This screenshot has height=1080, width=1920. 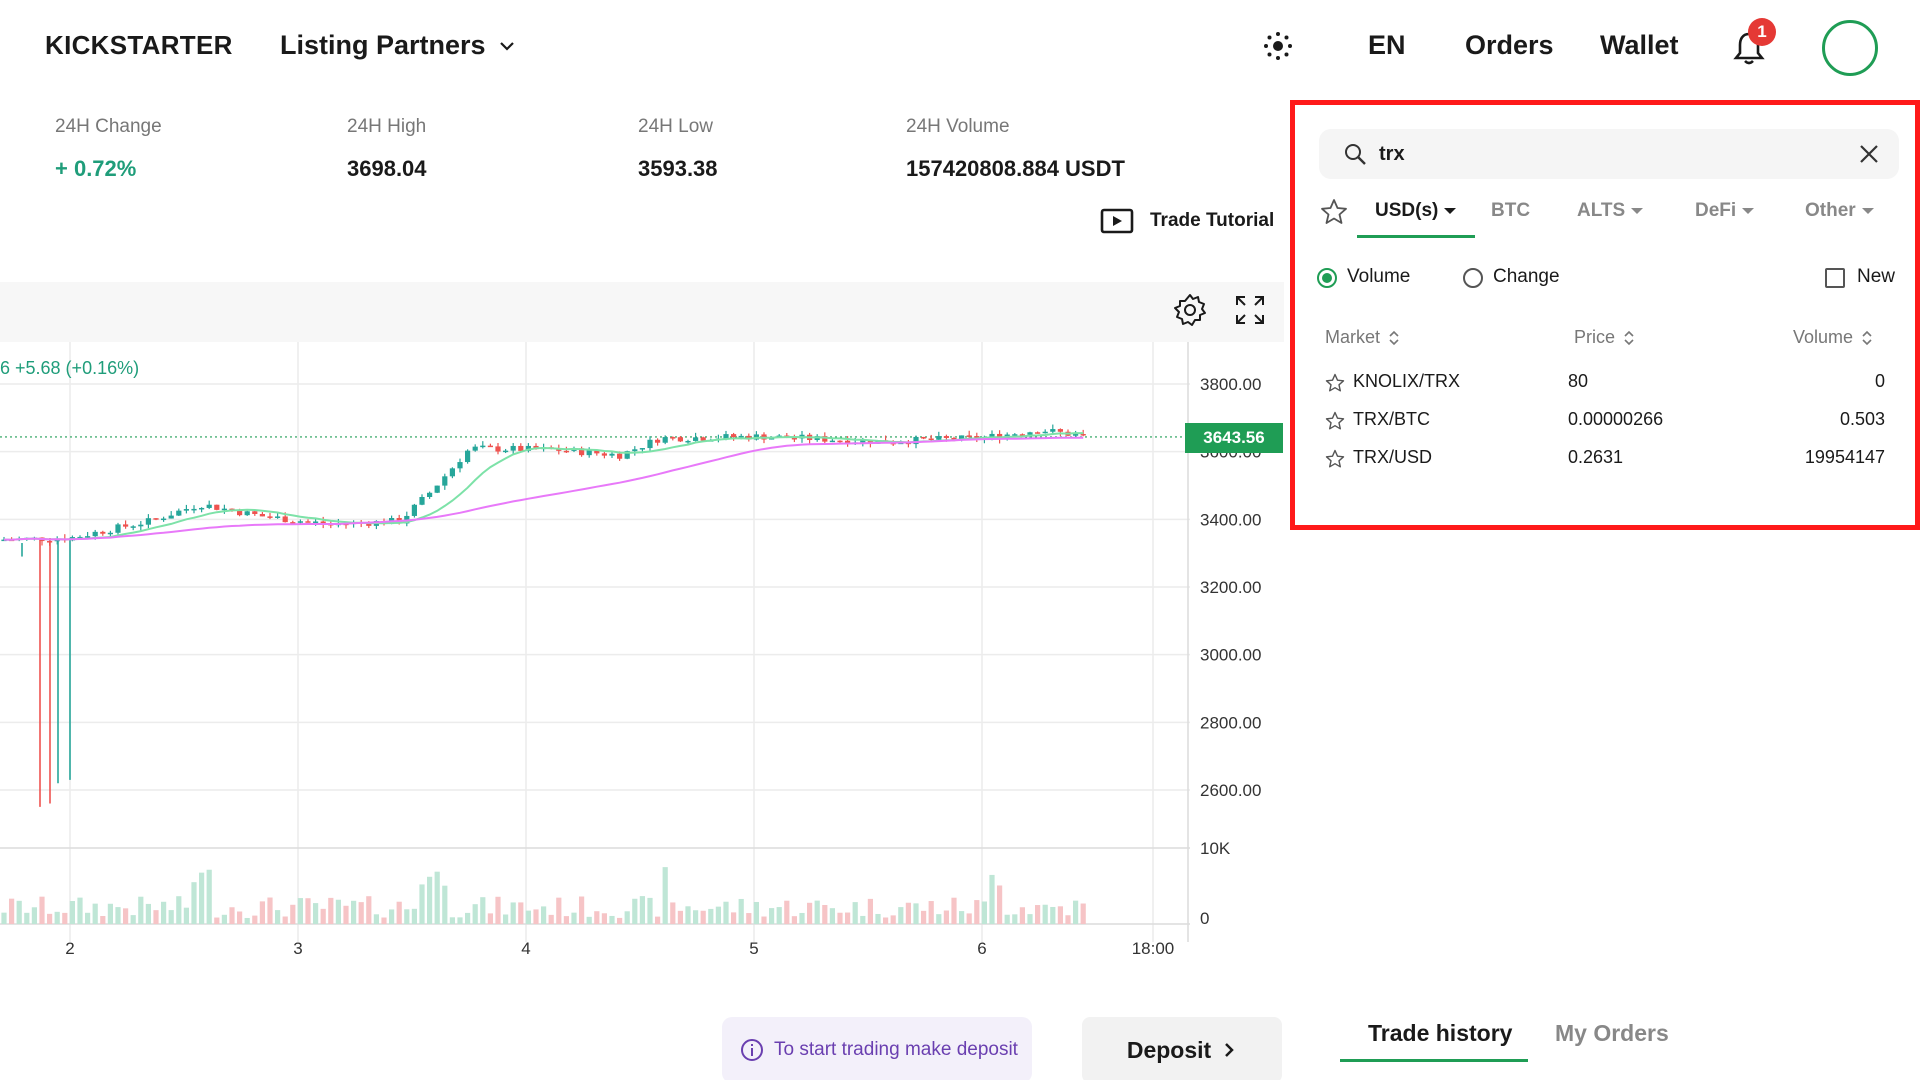 I want to click on sort-change-radio, so click(x=1473, y=278).